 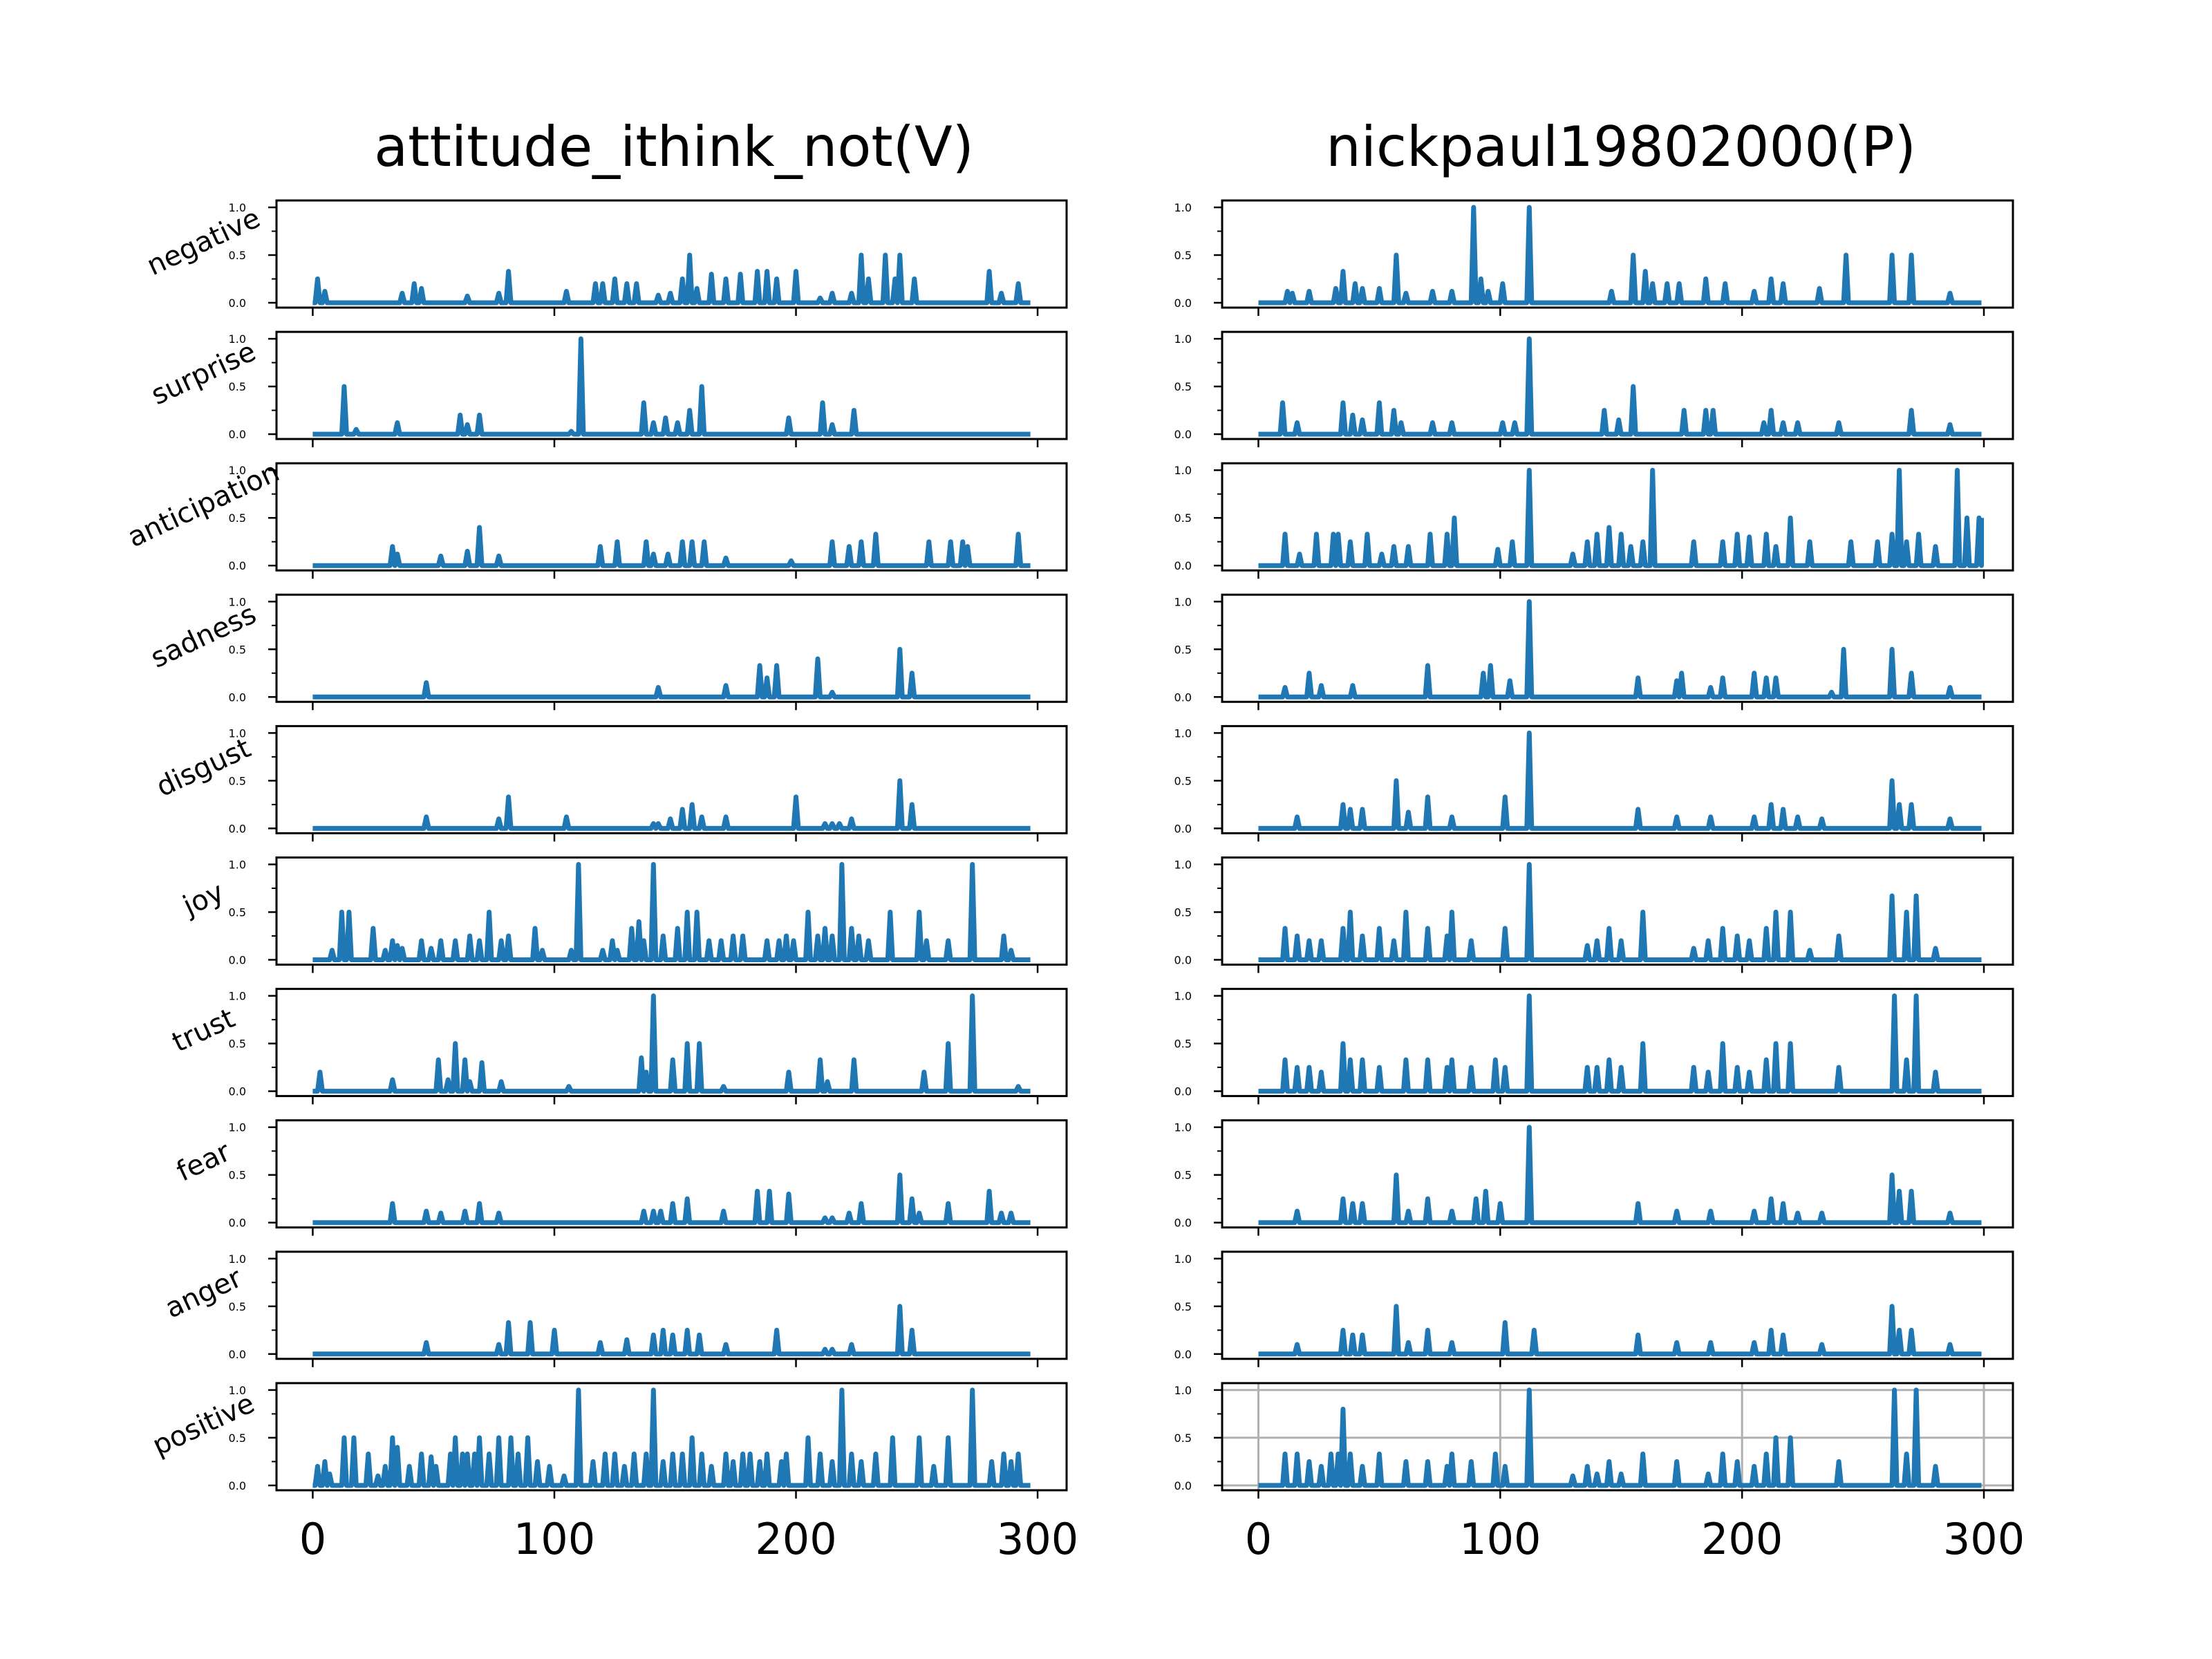 I want to click on panel-joy-right: 0.0 0.5 1.0, so click(x=1594, y=915).